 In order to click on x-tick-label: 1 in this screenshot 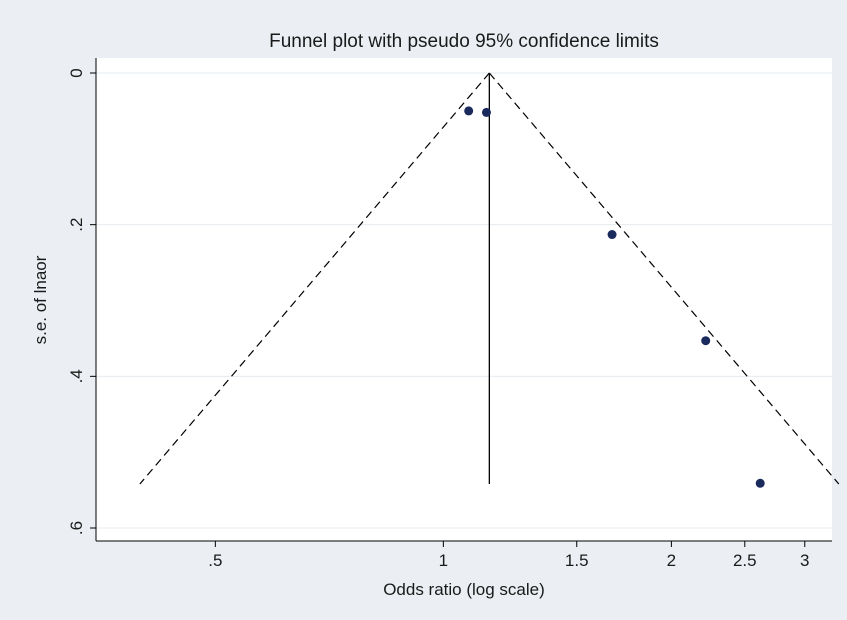, I will do `click(443, 560)`.